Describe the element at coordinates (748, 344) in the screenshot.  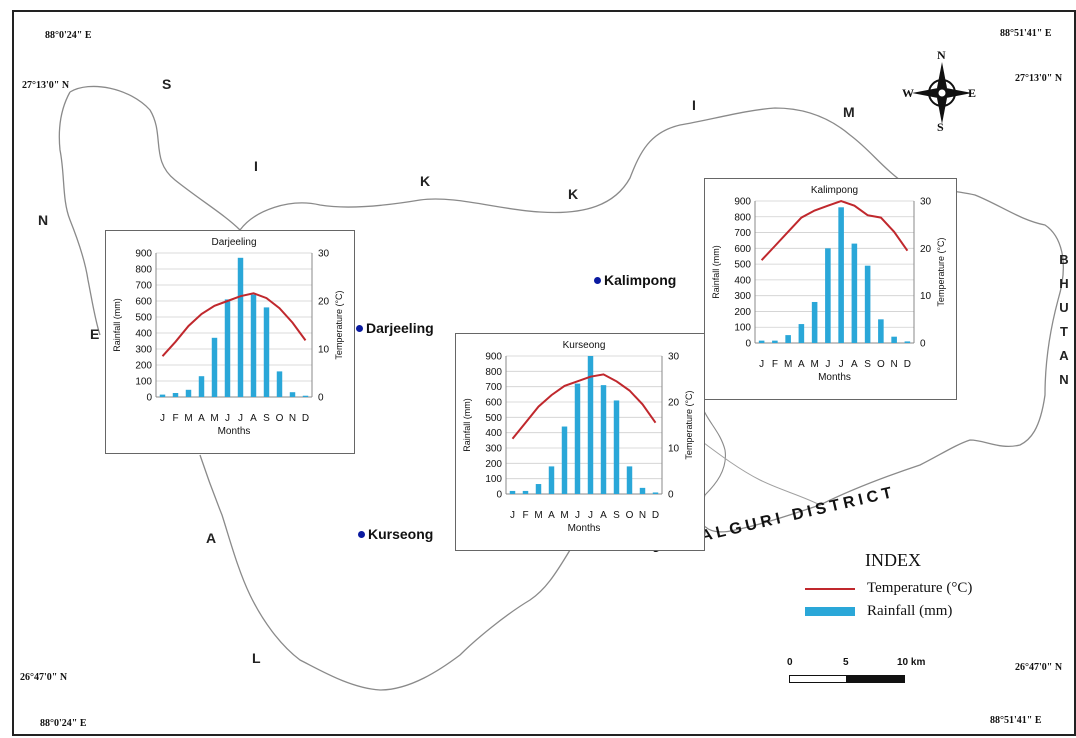
I see `y-tick-label: 0` at that location.